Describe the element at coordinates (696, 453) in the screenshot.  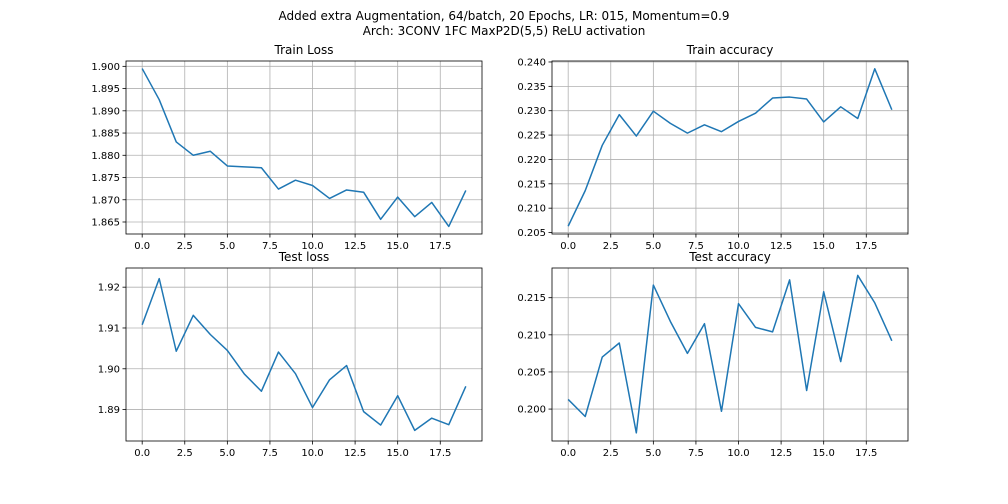
I see `test-accuracy-x-tick-label: 7.5` at that location.